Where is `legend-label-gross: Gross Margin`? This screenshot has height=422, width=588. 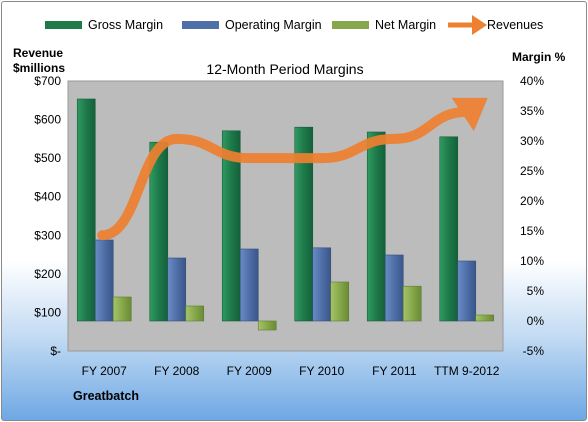
legend-label-gross: Gross Margin is located at coordinates (125, 25).